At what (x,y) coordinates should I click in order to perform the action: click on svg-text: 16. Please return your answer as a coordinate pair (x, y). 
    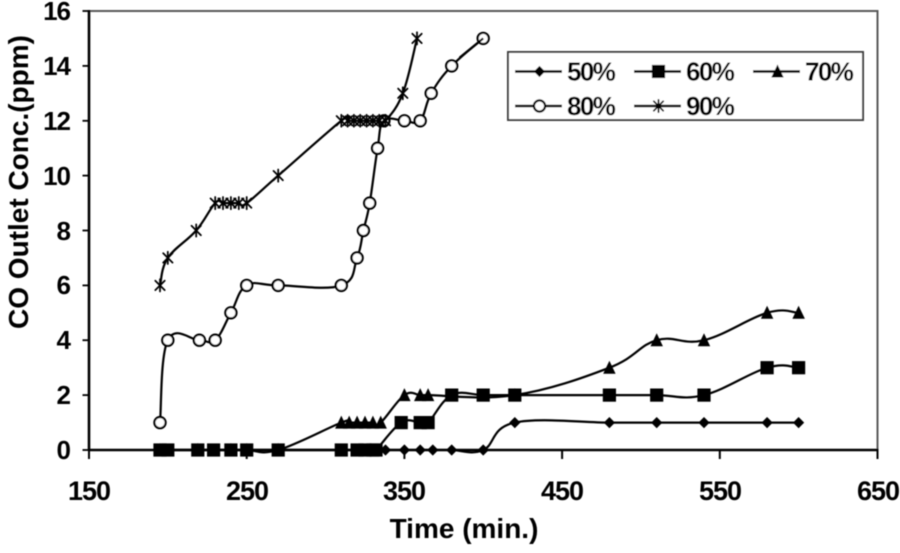
    Looking at the image, I should click on (56, 13).